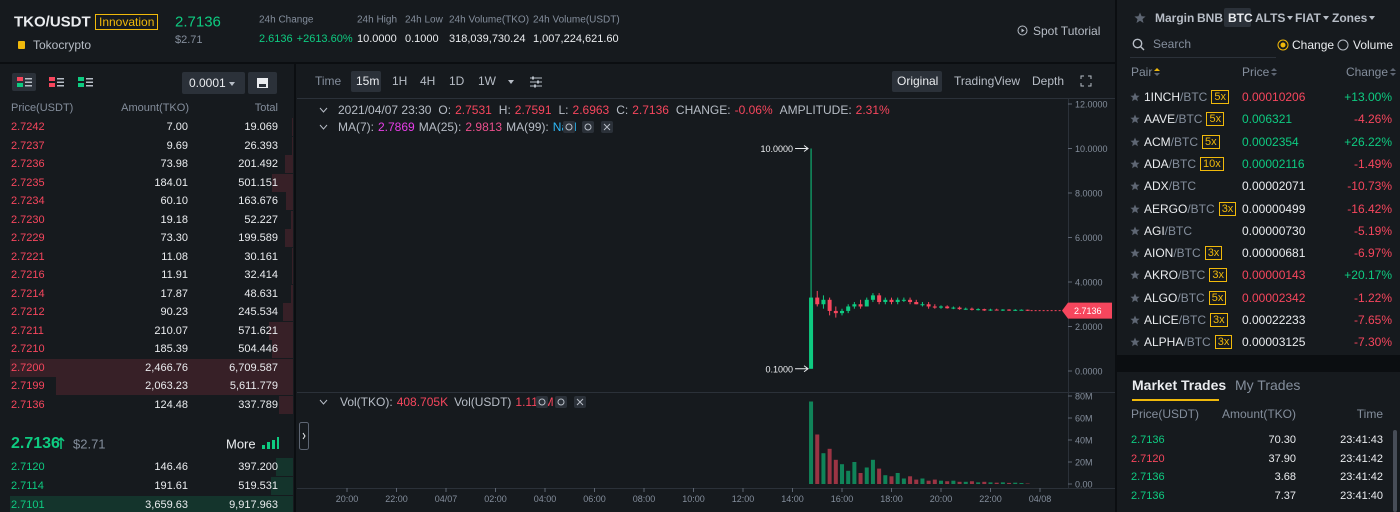 The image size is (1400, 512). Describe the element at coordinates (1283, 45) in the screenshot. I see `radio-selected` at that location.